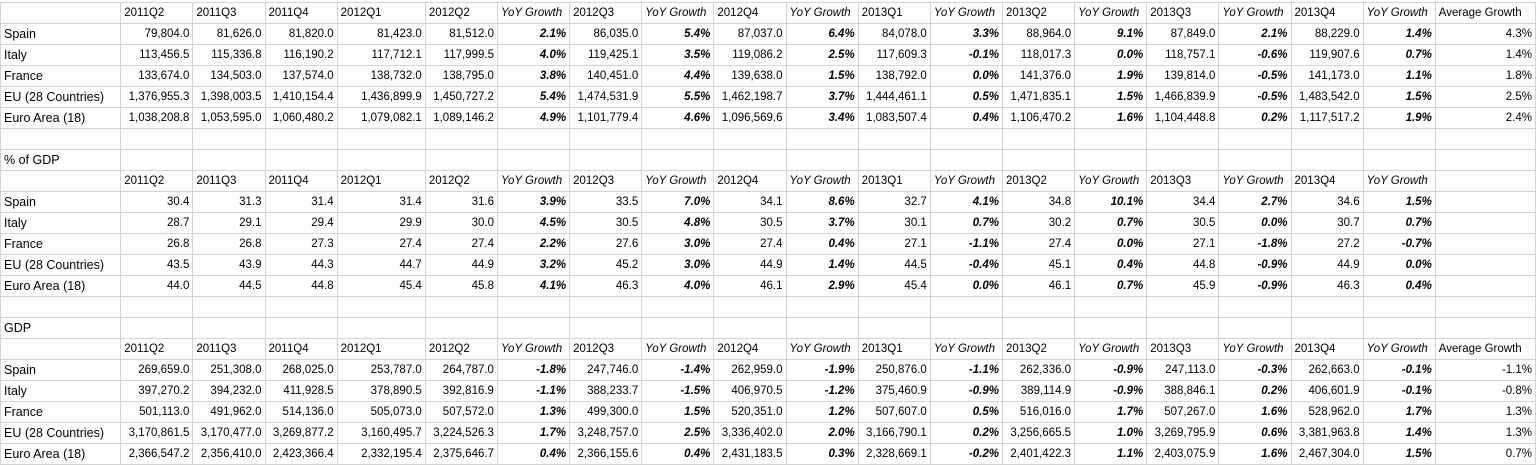 The height and width of the screenshot is (465, 1539). Describe the element at coordinates (381, 244) in the screenshot. I see `value-cell: 27.4` at that location.